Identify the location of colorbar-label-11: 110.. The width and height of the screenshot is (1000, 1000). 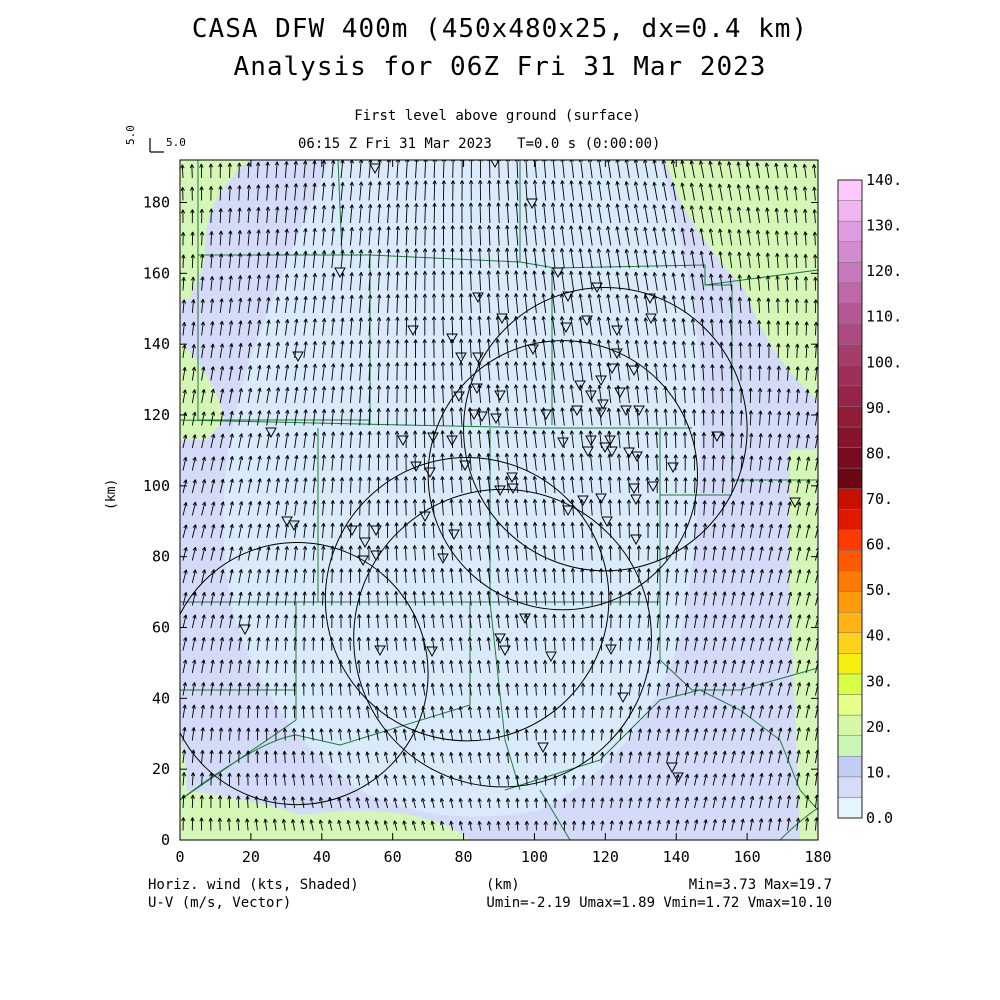
(884, 317).